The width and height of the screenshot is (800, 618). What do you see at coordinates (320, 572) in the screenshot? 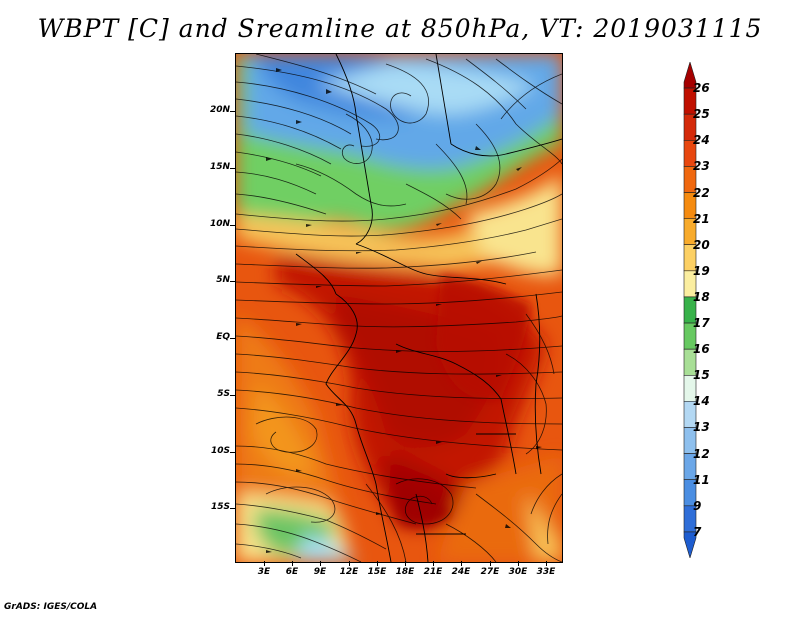
I see `lon-label: 9E` at bounding box center [320, 572].